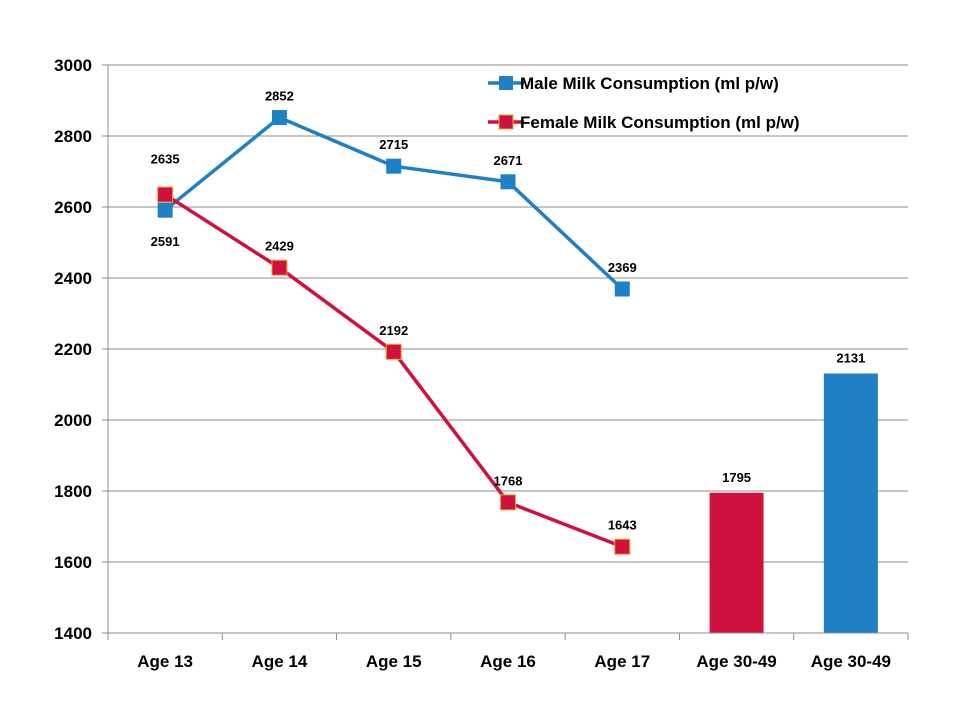 This screenshot has height=720, width=960. I want to click on point-value-label: 2671, so click(508, 160).